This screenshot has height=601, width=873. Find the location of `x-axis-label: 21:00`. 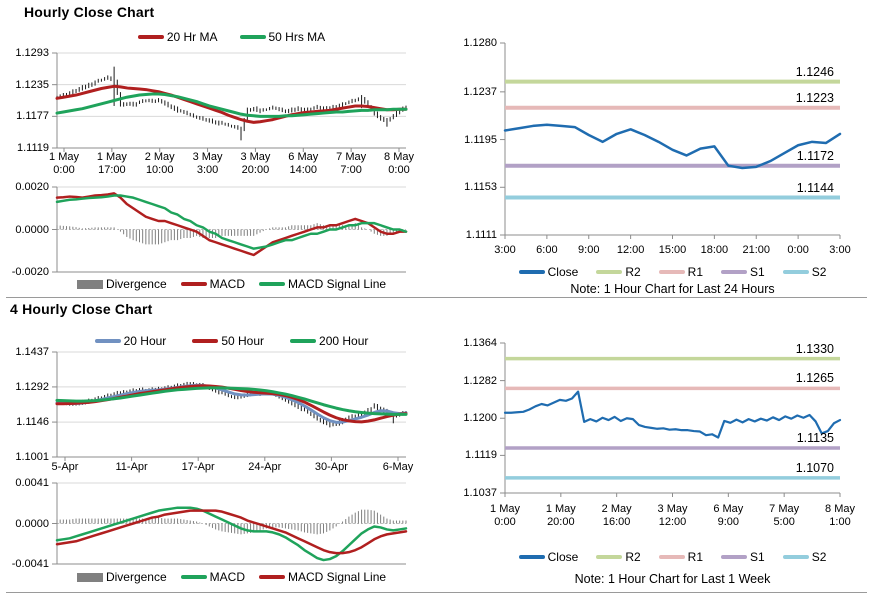

x-axis-label: 21:00 is located at coordinates (756, 250).